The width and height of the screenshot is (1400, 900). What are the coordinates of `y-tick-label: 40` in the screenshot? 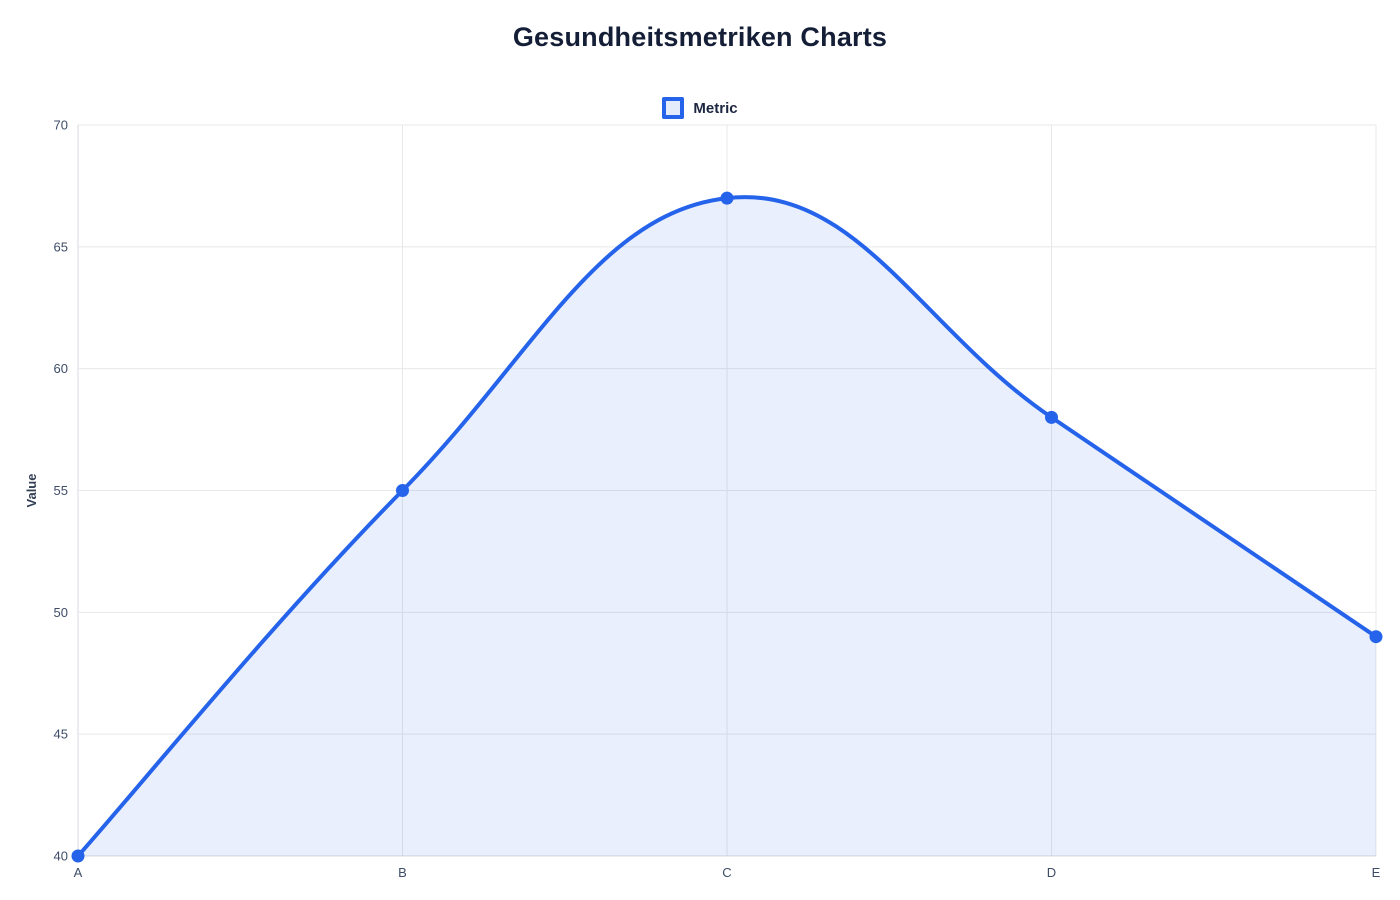 It's located at (61, 856).